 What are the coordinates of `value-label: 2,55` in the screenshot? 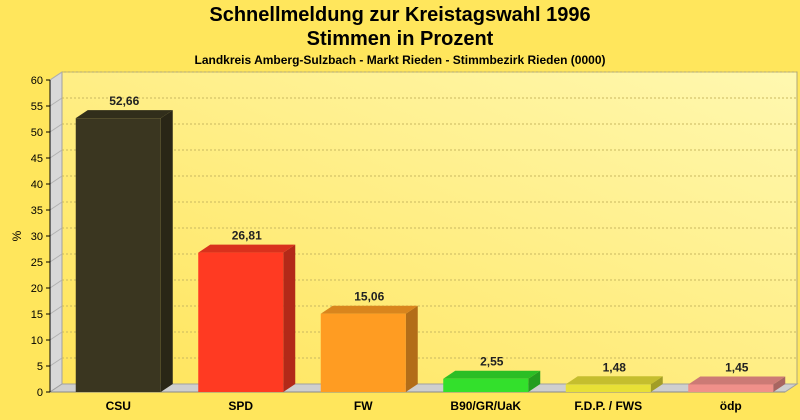 It's located at (492, 362).